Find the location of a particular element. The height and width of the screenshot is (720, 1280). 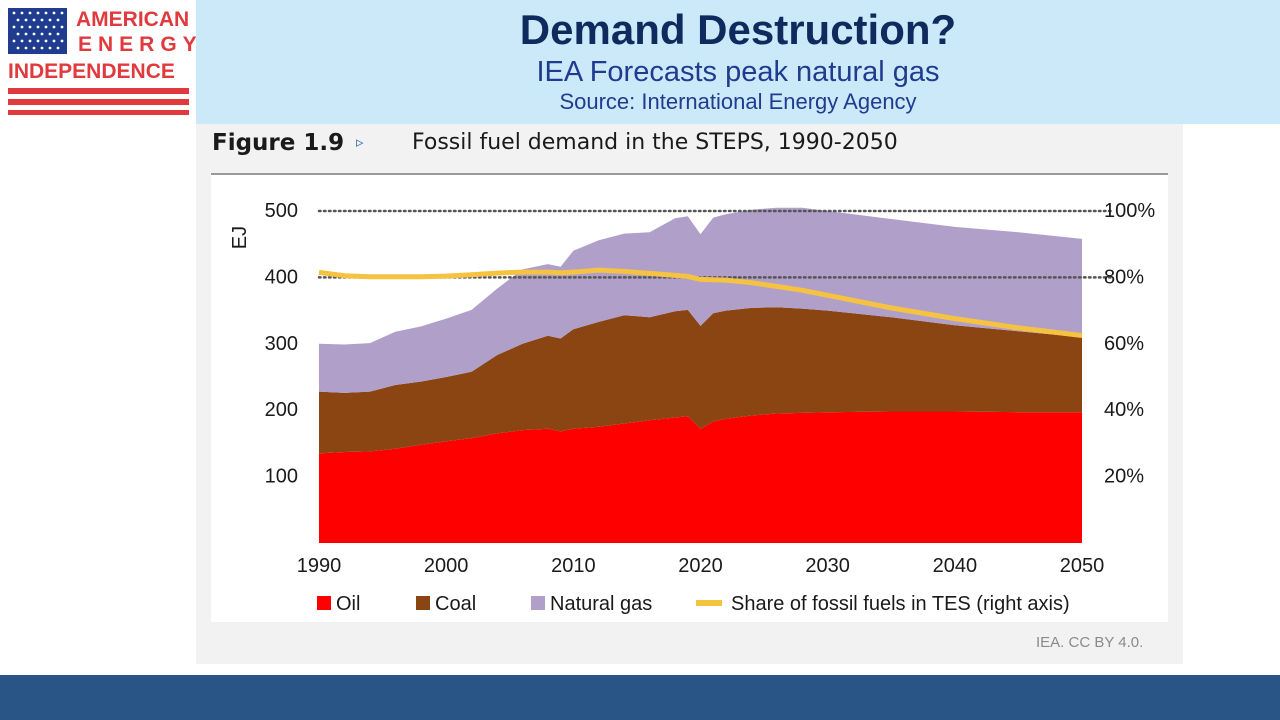

x-tick-label: 1990 is located at coordinates (319, 566).